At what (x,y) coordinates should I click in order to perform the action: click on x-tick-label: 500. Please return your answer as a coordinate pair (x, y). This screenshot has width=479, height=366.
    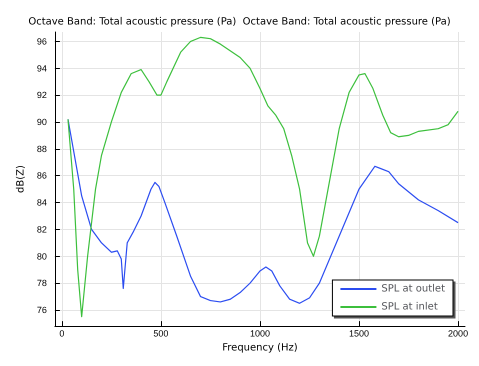
    Looking at the image, I should click on (160, 333).